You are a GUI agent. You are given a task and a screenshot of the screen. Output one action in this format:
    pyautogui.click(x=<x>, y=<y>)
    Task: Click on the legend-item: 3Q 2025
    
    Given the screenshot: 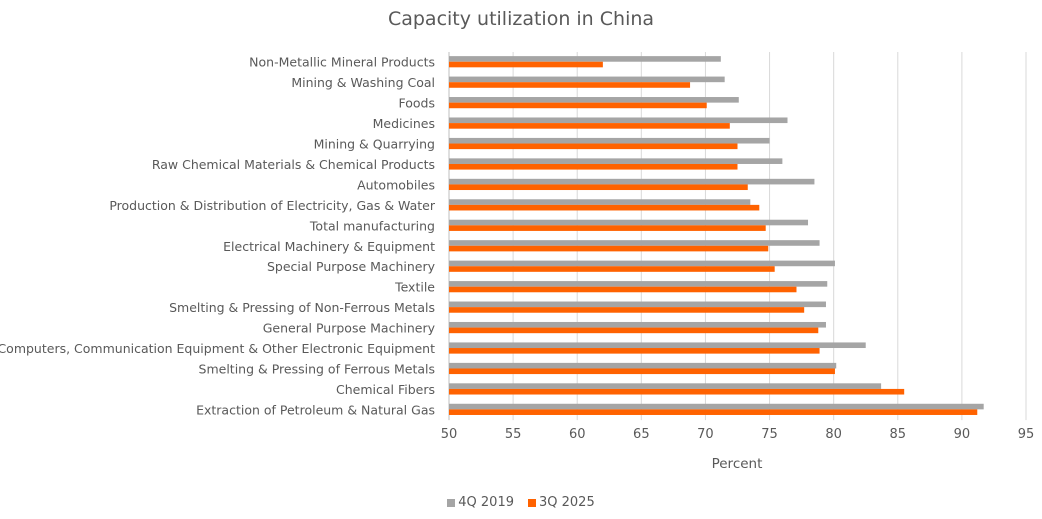 What is the action you would take?
    pyautogui.click(x=561, y=502)
    